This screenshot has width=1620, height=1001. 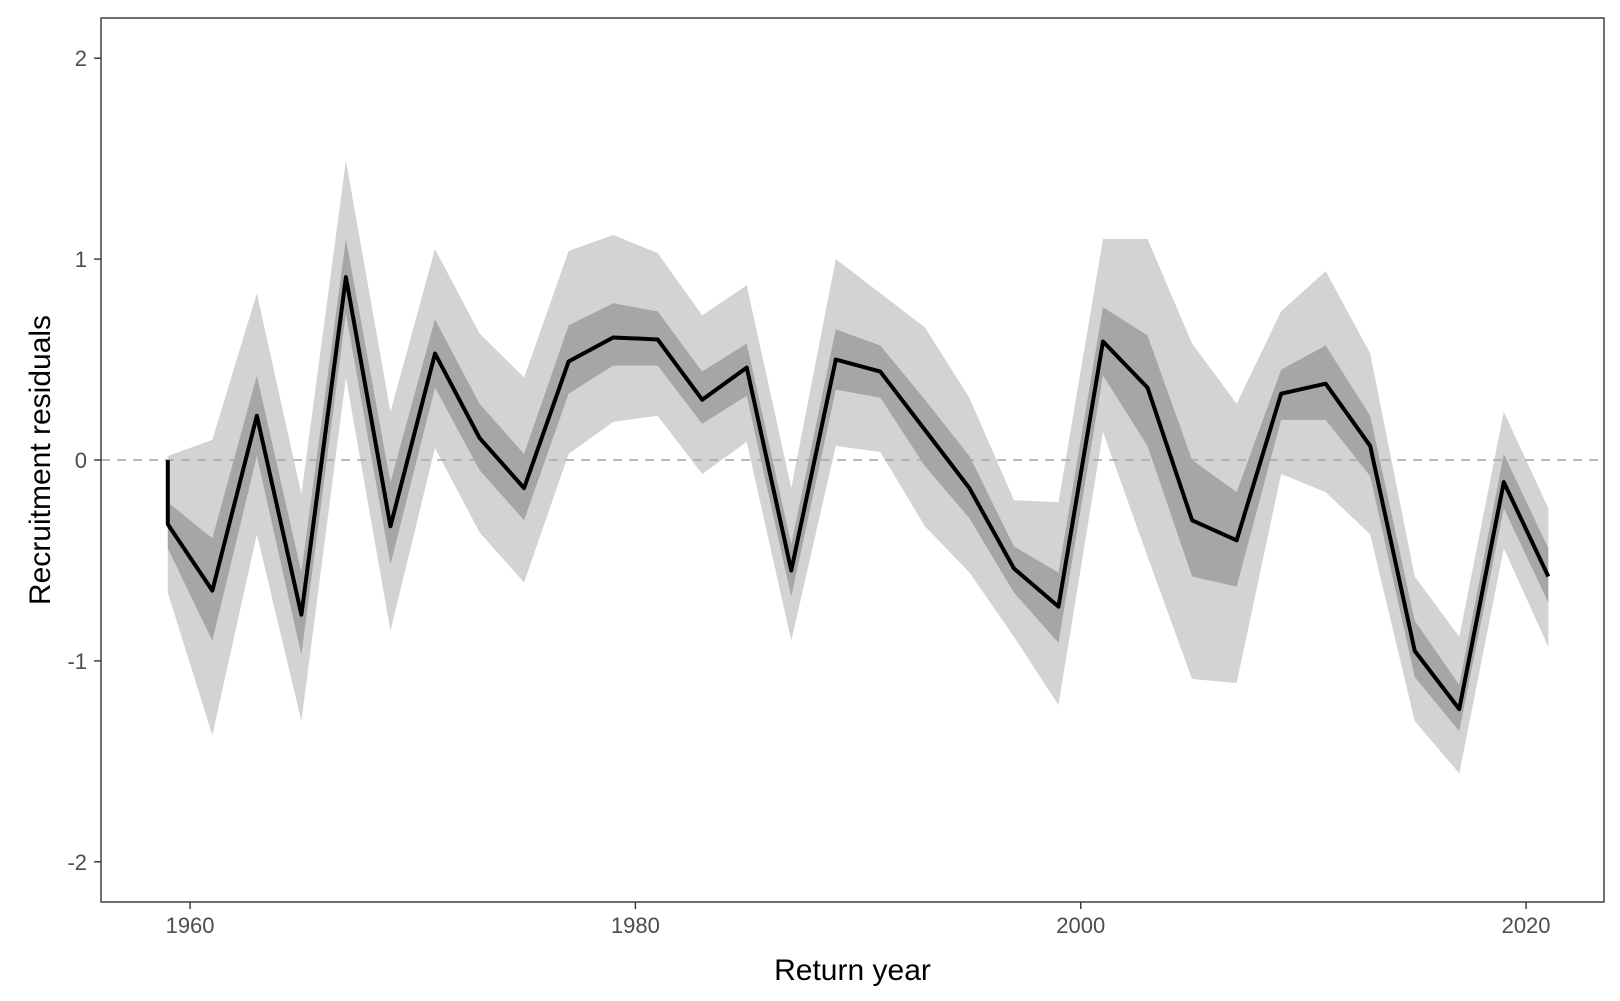 What do you see at coordinates (40, 460) in the screenshot?
I see `y-axis-title: Recruitment residuals` at bounding box center [40, 460].